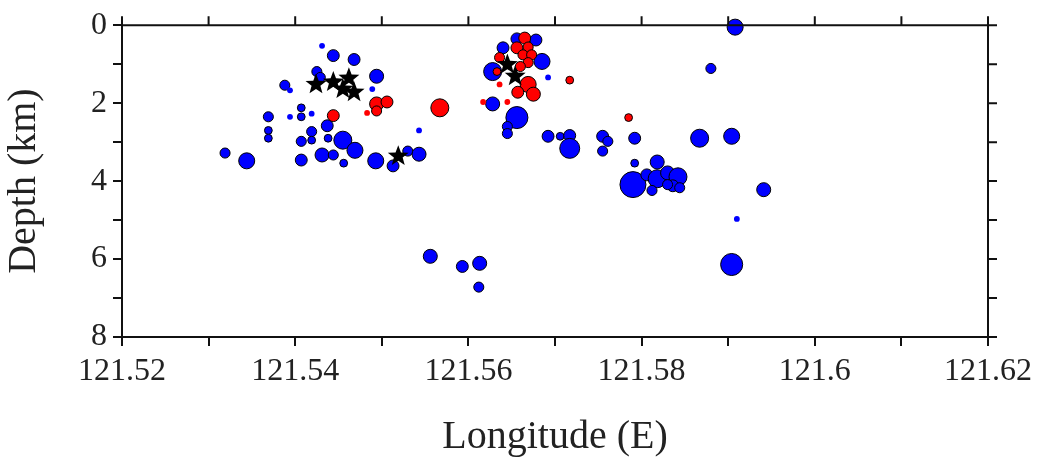 This screenshot has width=1060, height=461. What do you see at coordinates (468, 368) in the screenshot?
I see `x-tick-label: 121.56` at bounding box center [468, 368].